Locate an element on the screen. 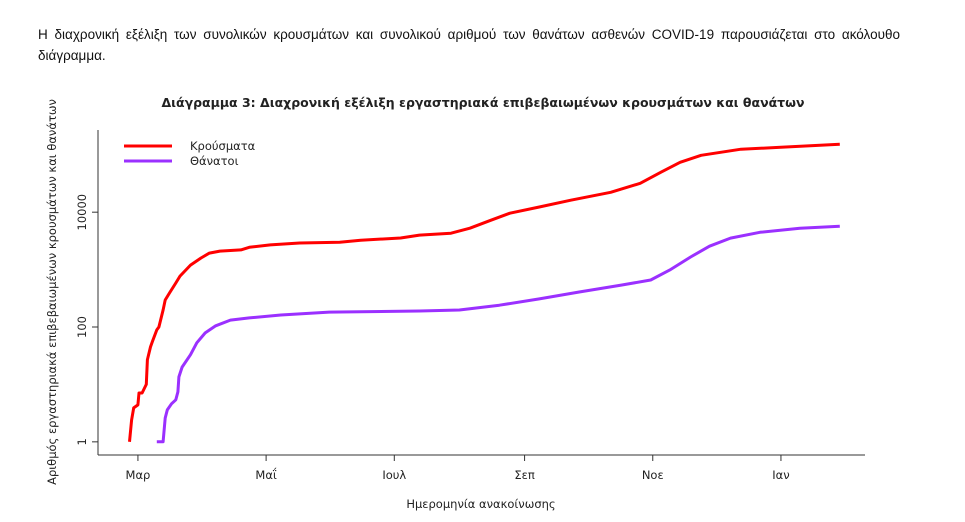 The height and width of the screenshot is (522, 965). x-tick-label: Ιουλ is located at coordinates (394, 475).